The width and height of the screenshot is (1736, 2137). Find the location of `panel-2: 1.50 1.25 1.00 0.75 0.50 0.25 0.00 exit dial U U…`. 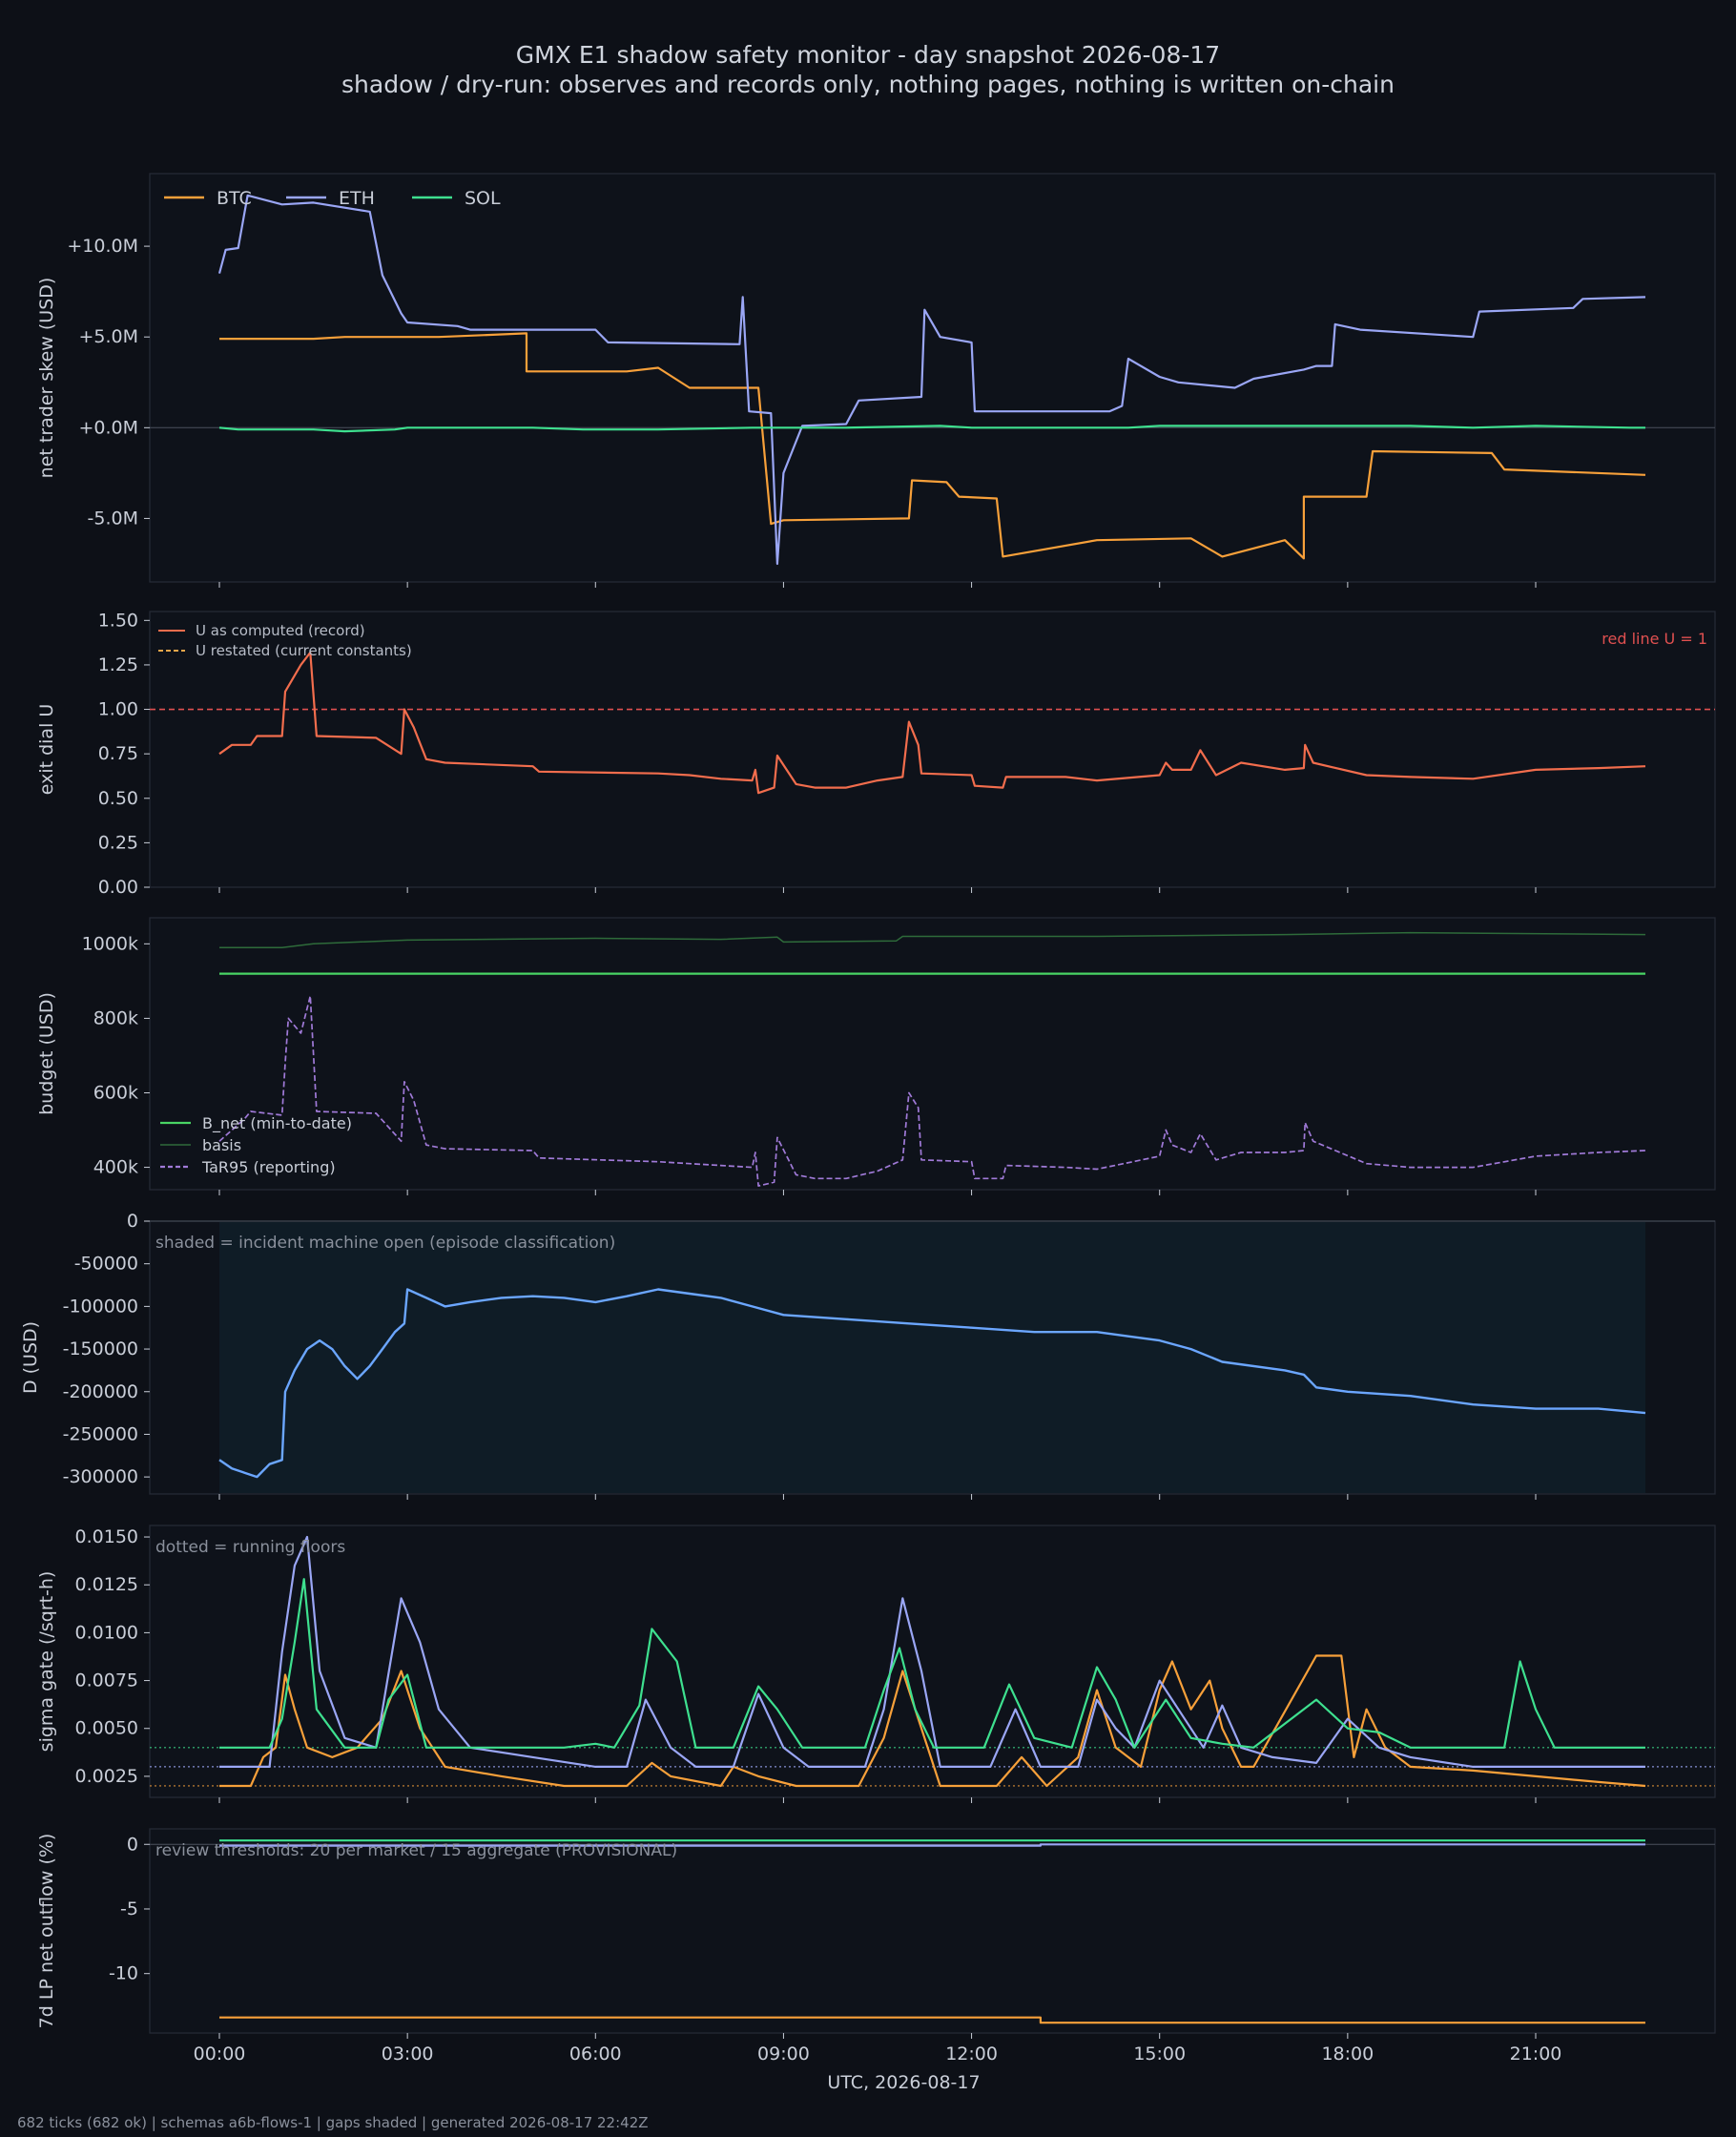

panel-2: 1.50 1.25 1.00 0.75 0.50 0.25 0.00 exit dial U U… is located at coordinates (876, 754).